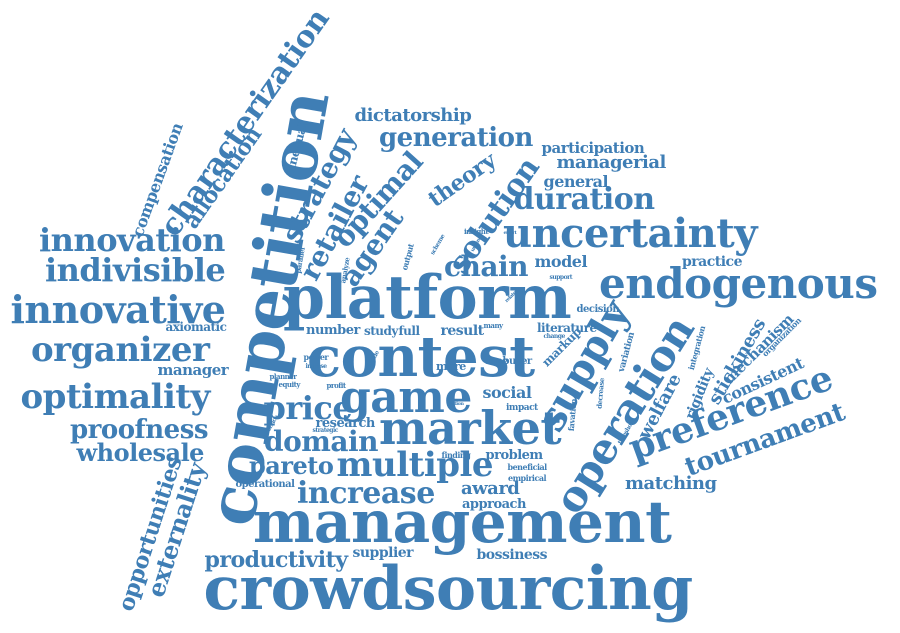  I want to click on word-participation: participation, so click(593, 147).